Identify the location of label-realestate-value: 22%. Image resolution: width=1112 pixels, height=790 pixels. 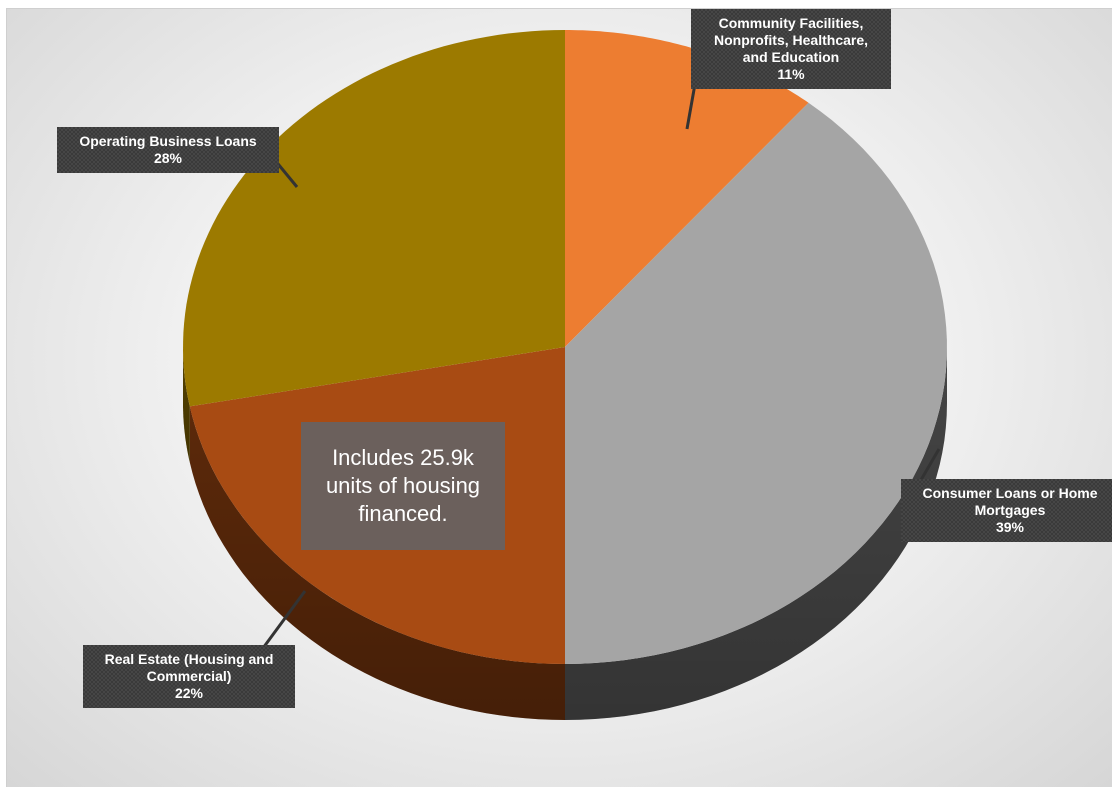
(189, 693).